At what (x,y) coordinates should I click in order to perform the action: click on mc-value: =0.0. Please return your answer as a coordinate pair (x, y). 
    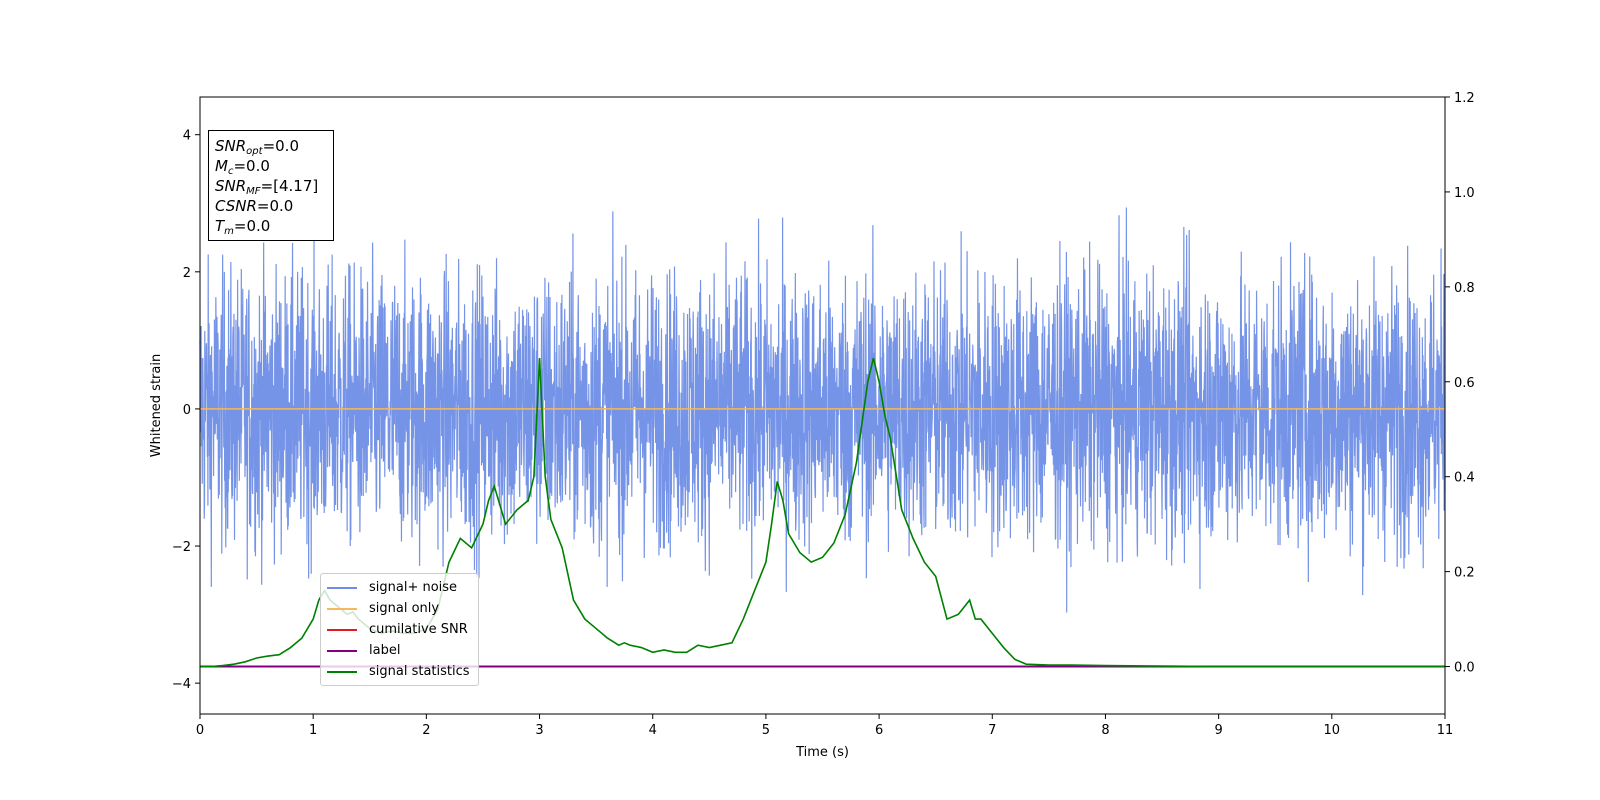
    Looking at the image, I should click on (251, 166).